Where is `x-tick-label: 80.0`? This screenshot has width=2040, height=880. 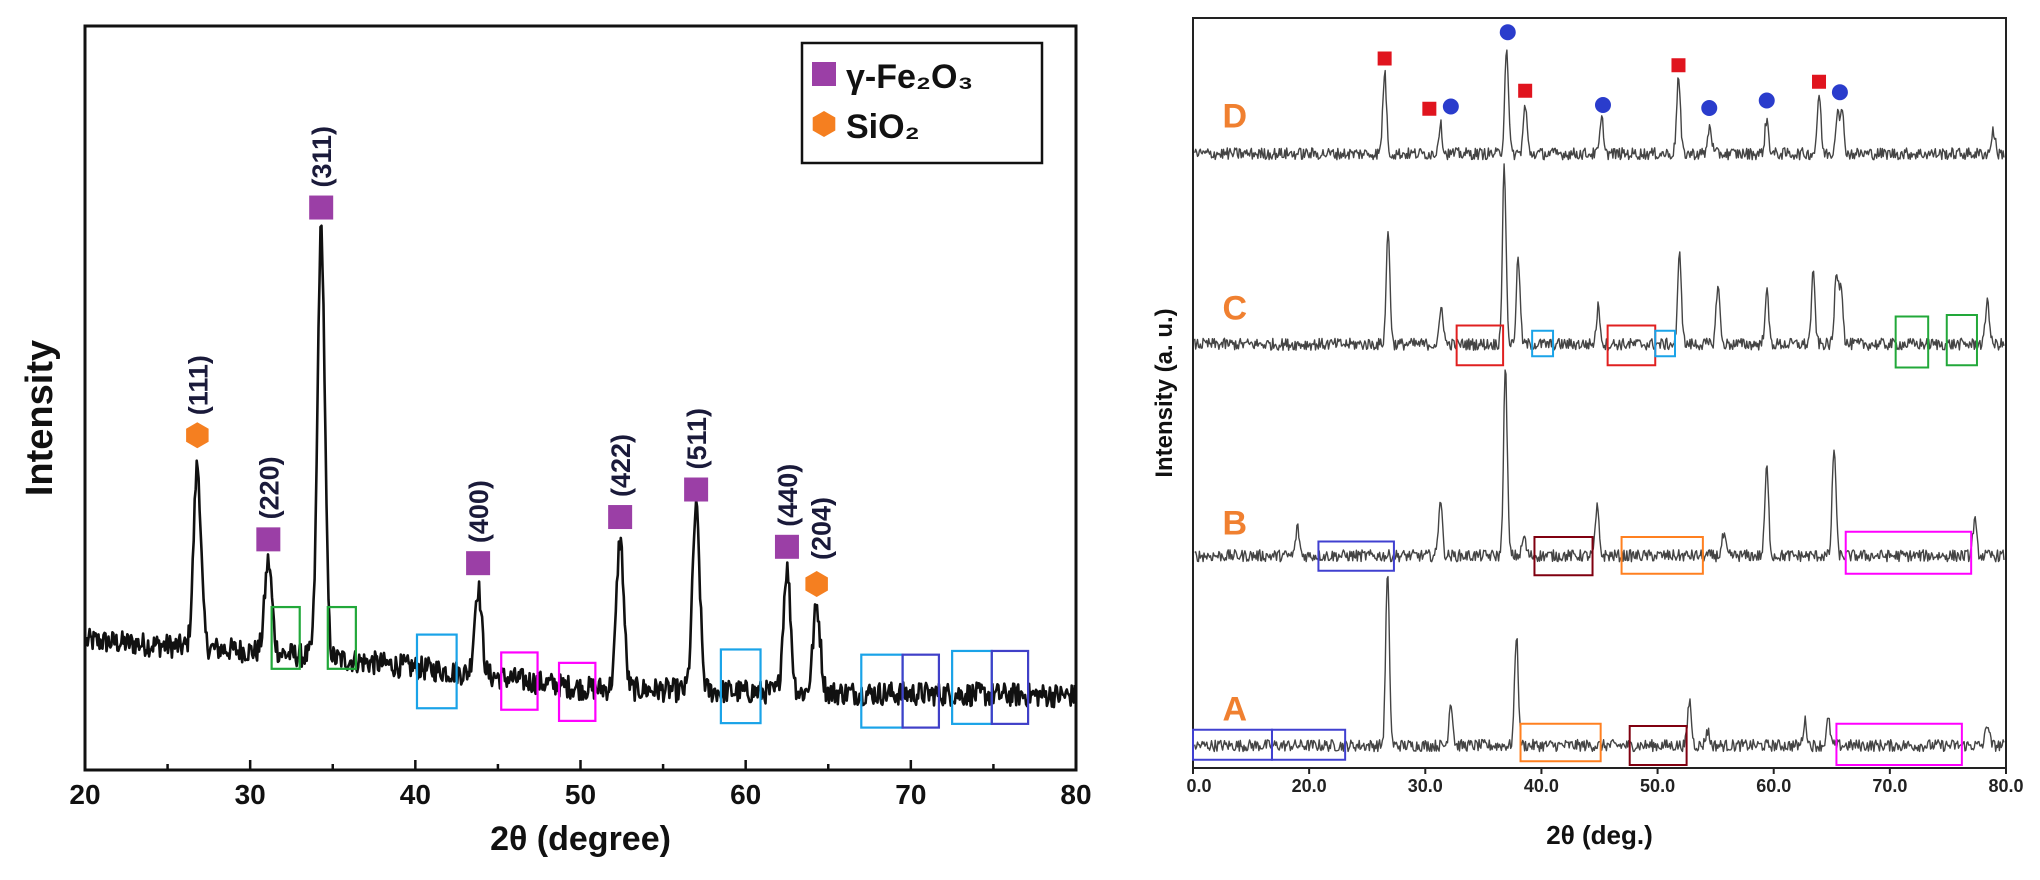 x-tick-label: 80.0 is located at coordinates (2005, 786).